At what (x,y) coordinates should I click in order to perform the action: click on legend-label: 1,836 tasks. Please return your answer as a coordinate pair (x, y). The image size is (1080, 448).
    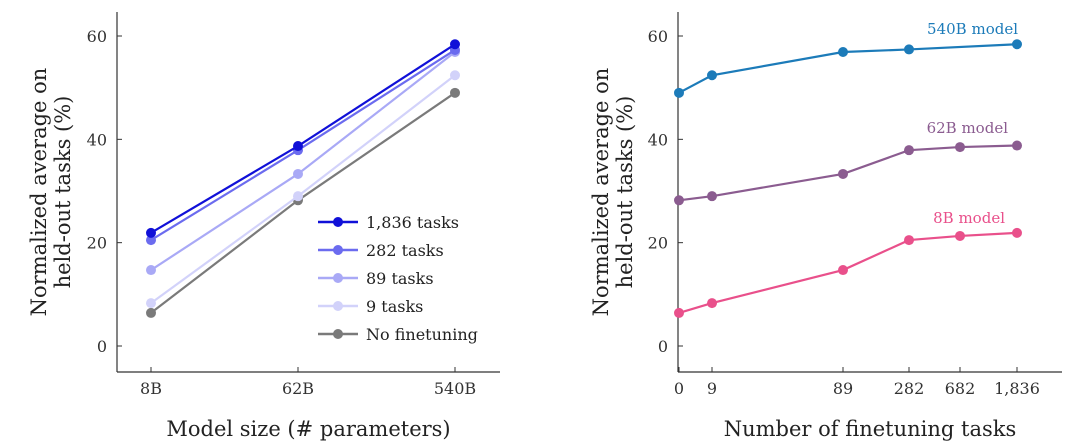
    Looking at the image, I should click on (412, 222).